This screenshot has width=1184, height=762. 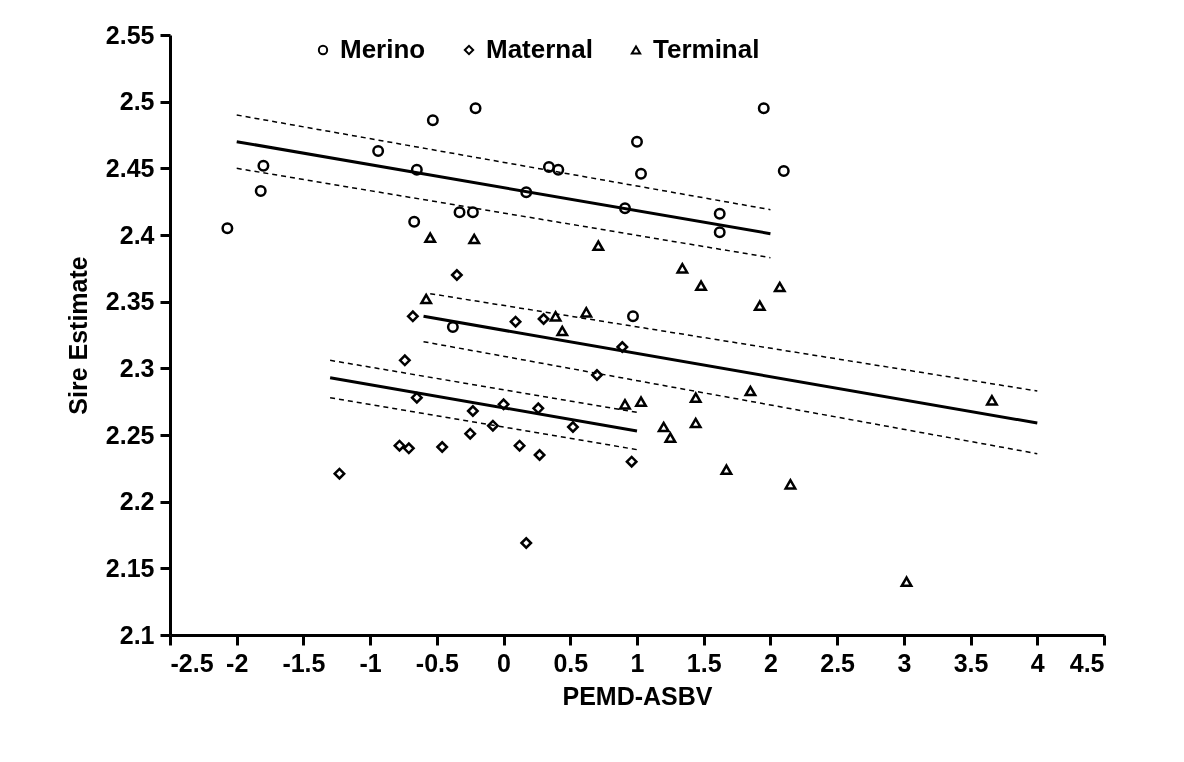 What do you see at coordinates (237, 662) in the screenshot?
I see `x-tick-label: -2` at bounding box center [237, 662].